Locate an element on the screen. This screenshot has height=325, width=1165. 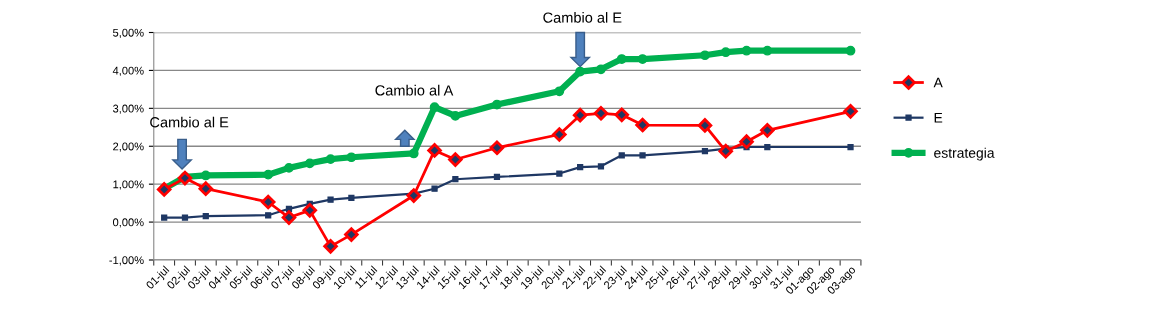
y-tick-label: 5,00% is located at coordinates (128, 33).